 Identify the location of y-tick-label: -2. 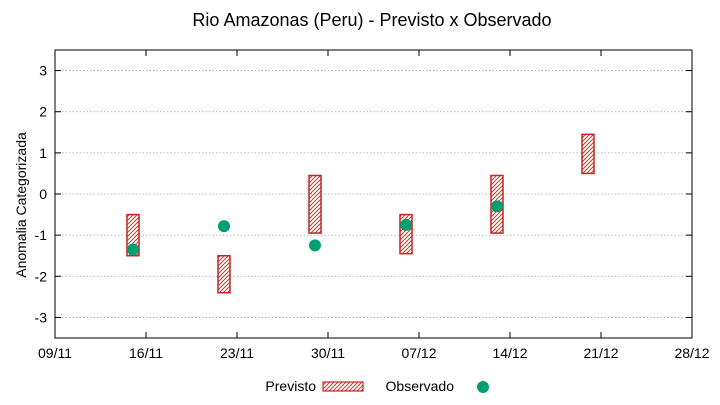
(41, 276).